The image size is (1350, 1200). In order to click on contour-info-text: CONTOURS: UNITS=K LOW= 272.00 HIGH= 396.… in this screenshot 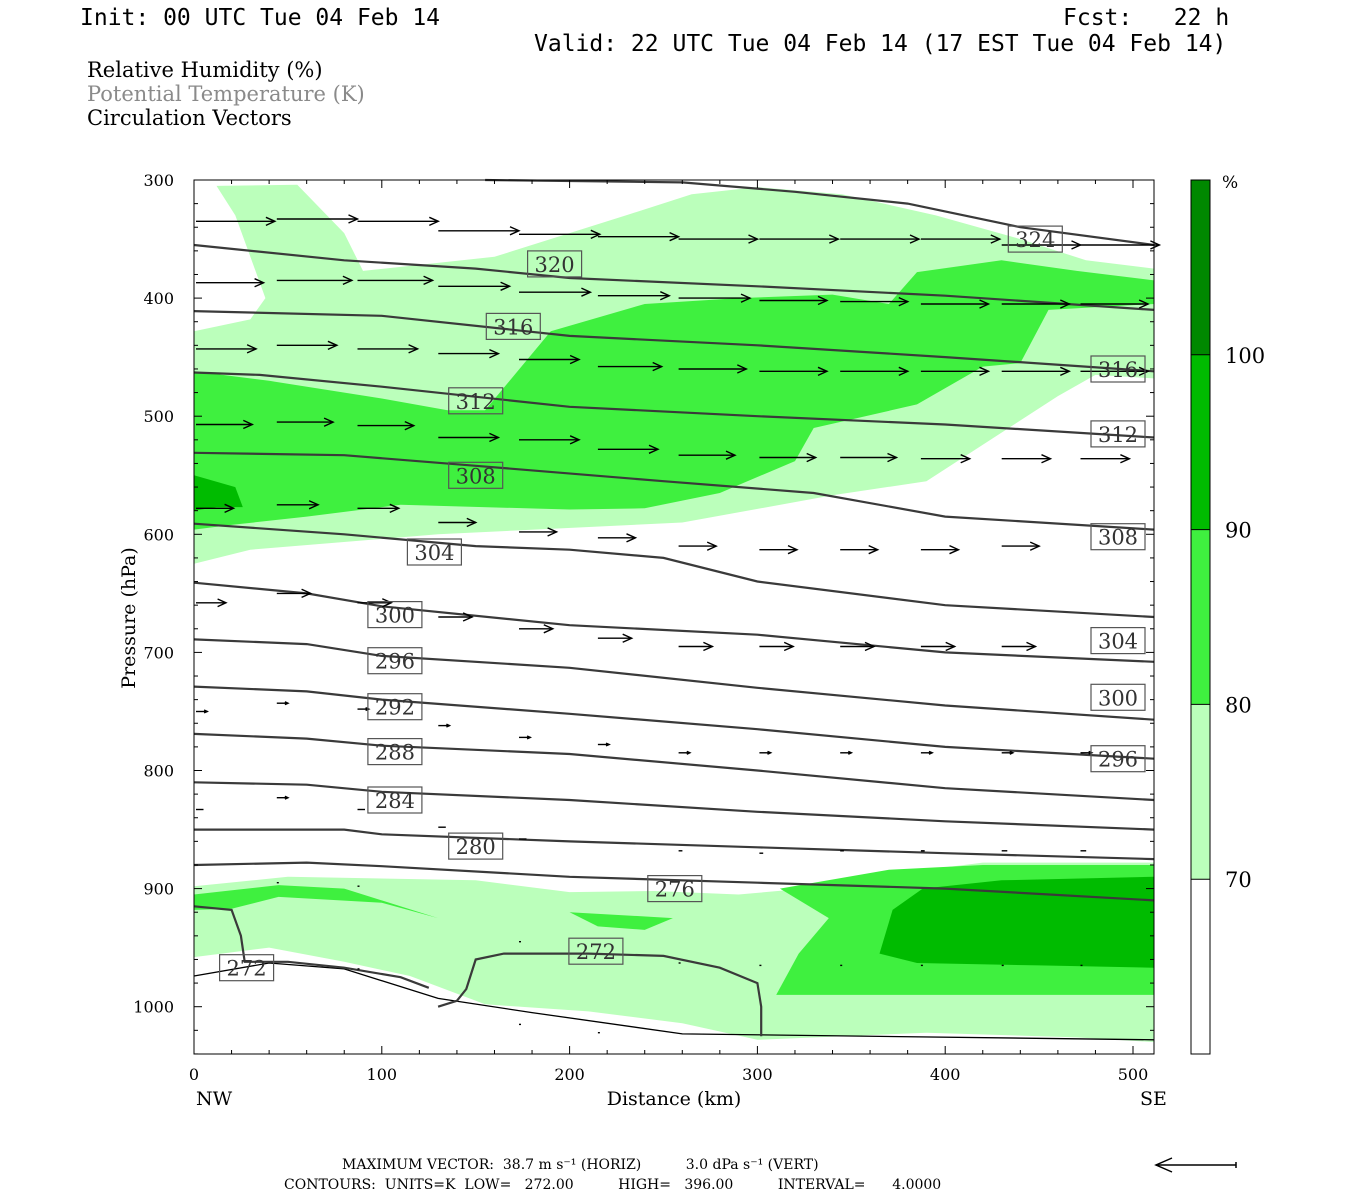, I will do `click(613, 1185)`.